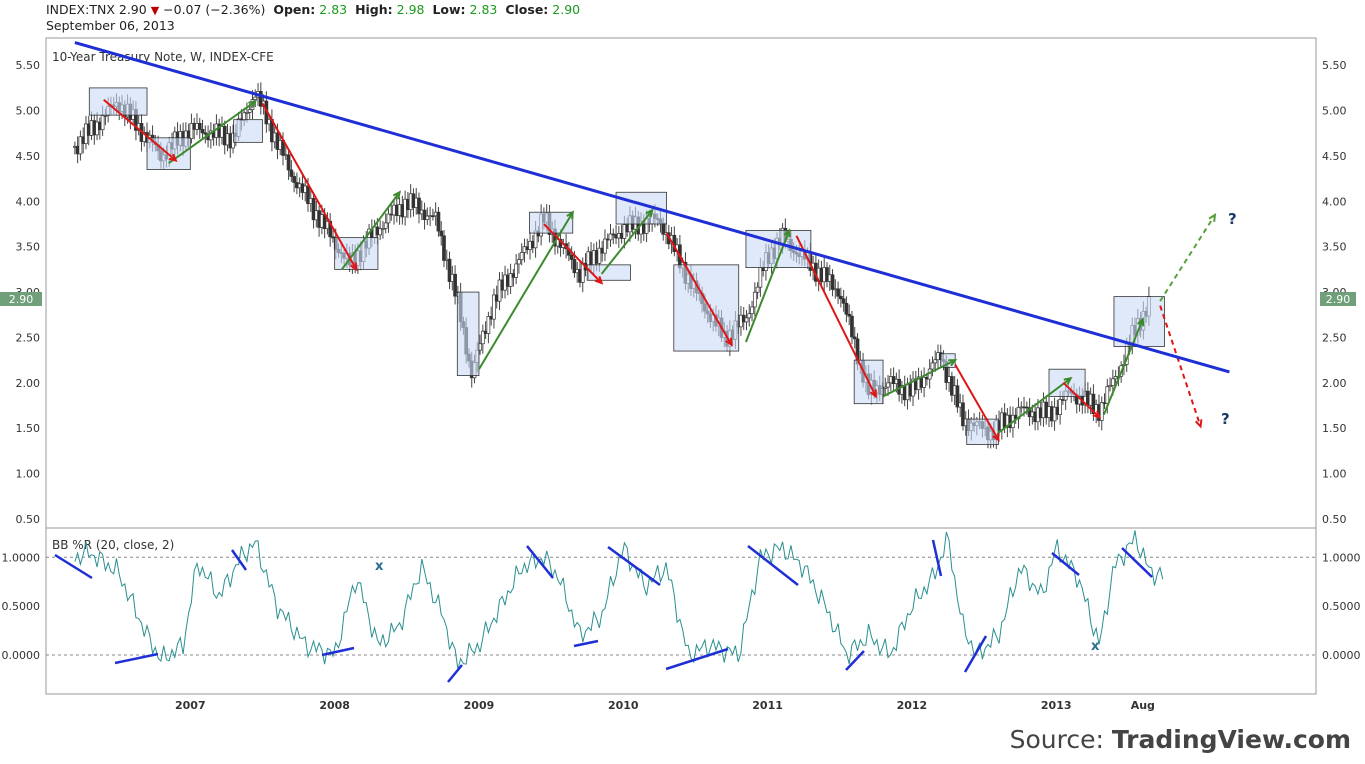 Image resolution: width=1365 pixels, height=764 pixels. I want to click on x-tick-label: 2010, so click(623, 705).